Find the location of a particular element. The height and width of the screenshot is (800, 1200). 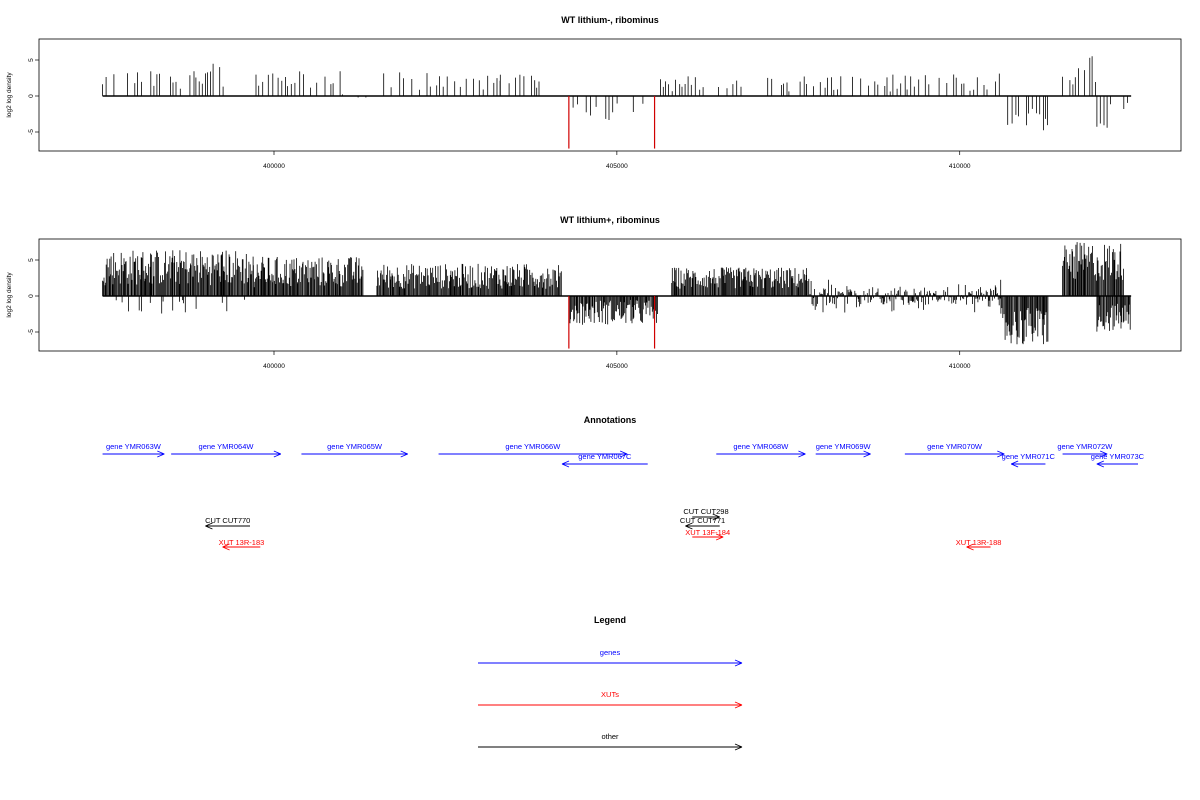

y-axis: 5 0 -5 is located at coordinates (33, 296).